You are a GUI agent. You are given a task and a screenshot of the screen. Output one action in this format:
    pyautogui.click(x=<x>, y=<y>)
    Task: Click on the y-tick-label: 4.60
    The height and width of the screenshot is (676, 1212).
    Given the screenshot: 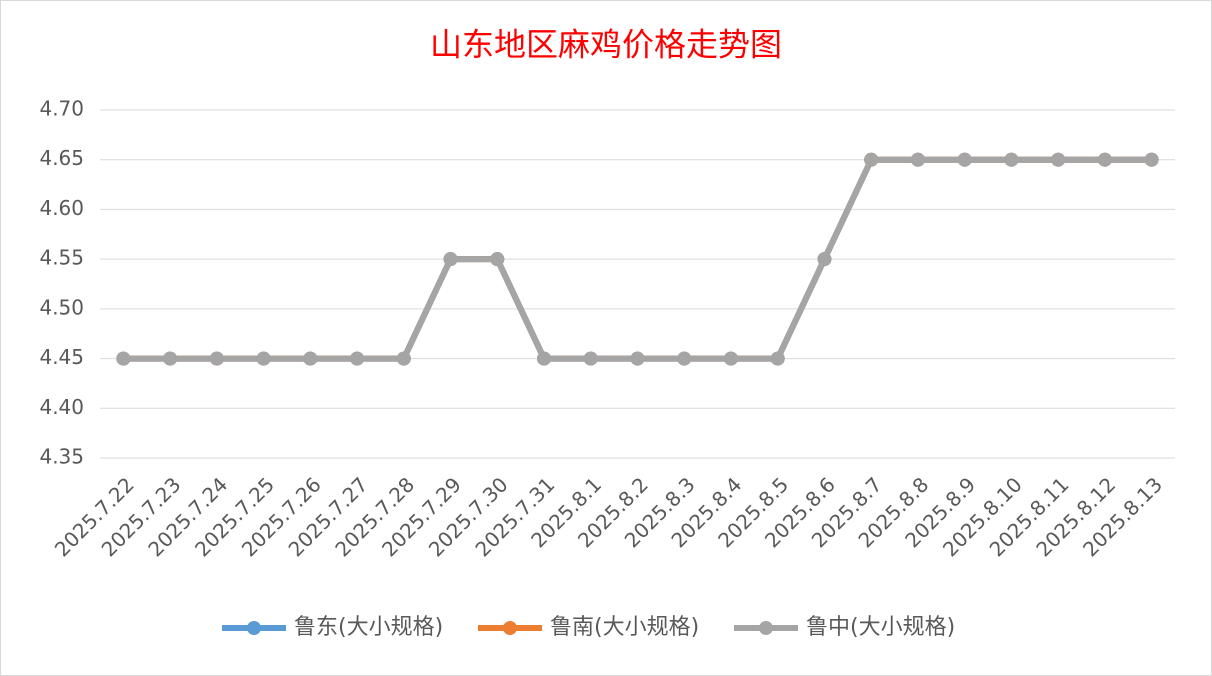 What is the action you would take?
    pyautogui.click(x=61, y=208)
    